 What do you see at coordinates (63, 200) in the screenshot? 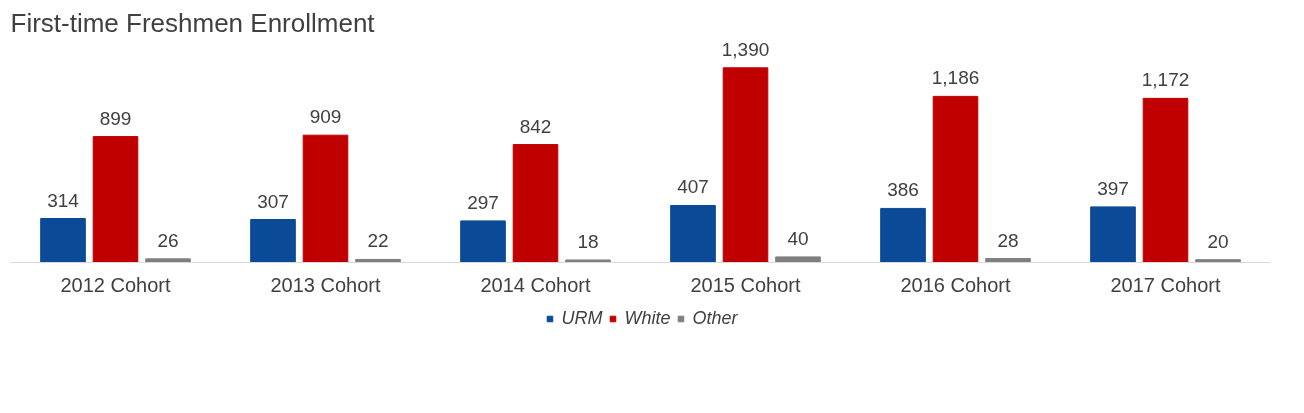
I see `data-label: 314` at bounding box center [63, 200].